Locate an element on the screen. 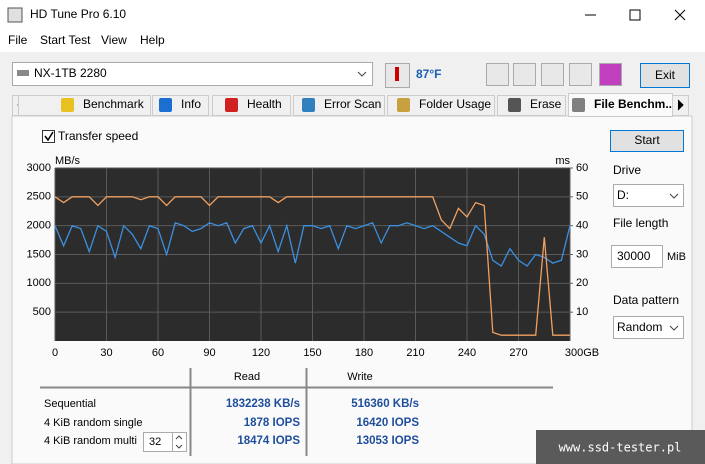 The image size is (705, 464). start-button is located at coordinates (647, 141).